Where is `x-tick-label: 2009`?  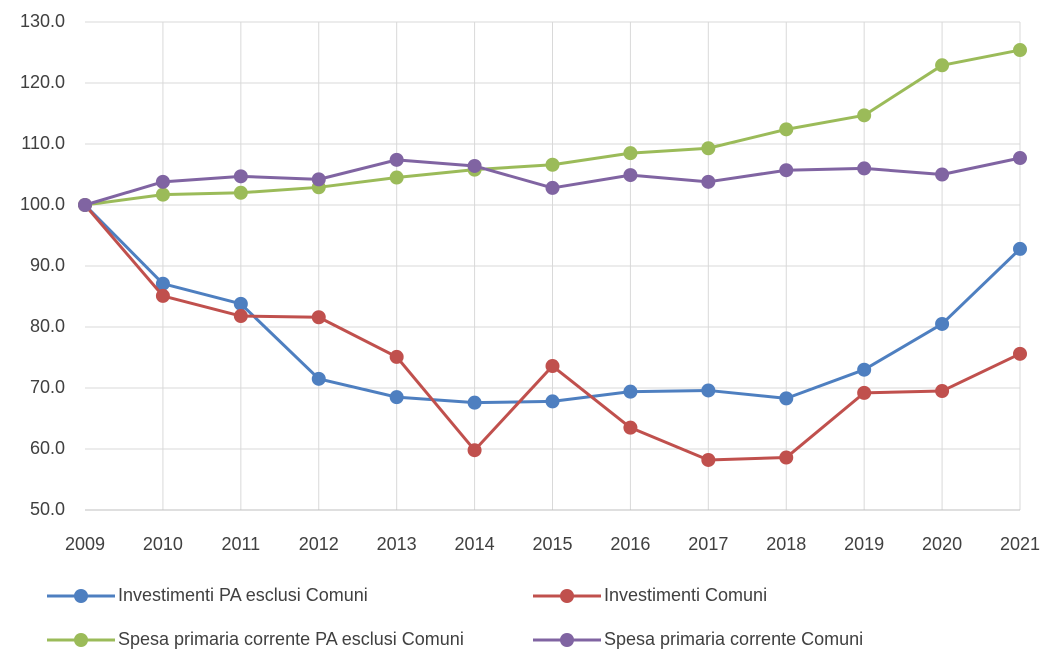
x-tick-label: 2009 is located at coordinates (85, 544).